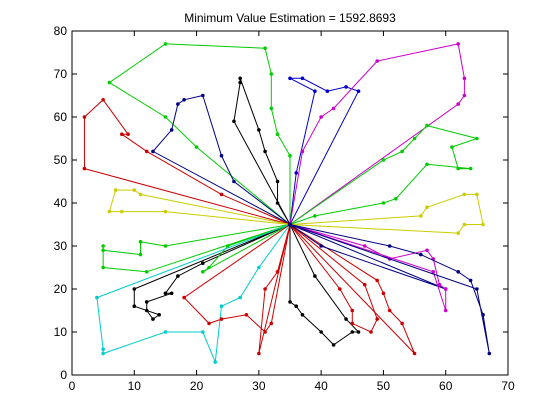 The width and height of the screenshot is (560, 420). I want to click on x-tick-label: 50, so click(384, 386).